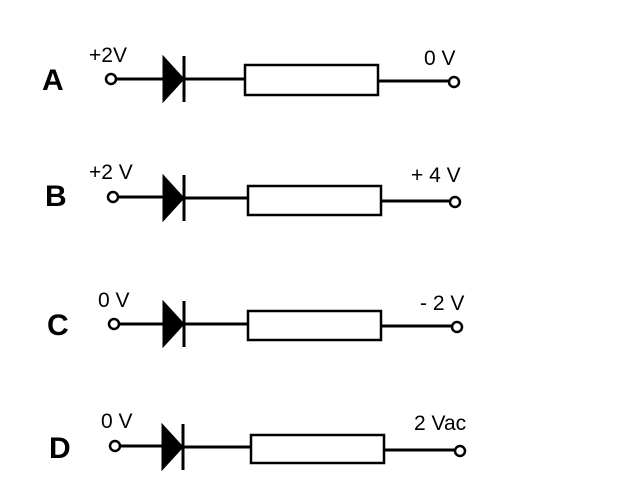 The image size is (642, 498). What do you see at coordinates (58, 325) in the screenshot?
I see `circuit-letter: C` at bounding box center [58, 325].